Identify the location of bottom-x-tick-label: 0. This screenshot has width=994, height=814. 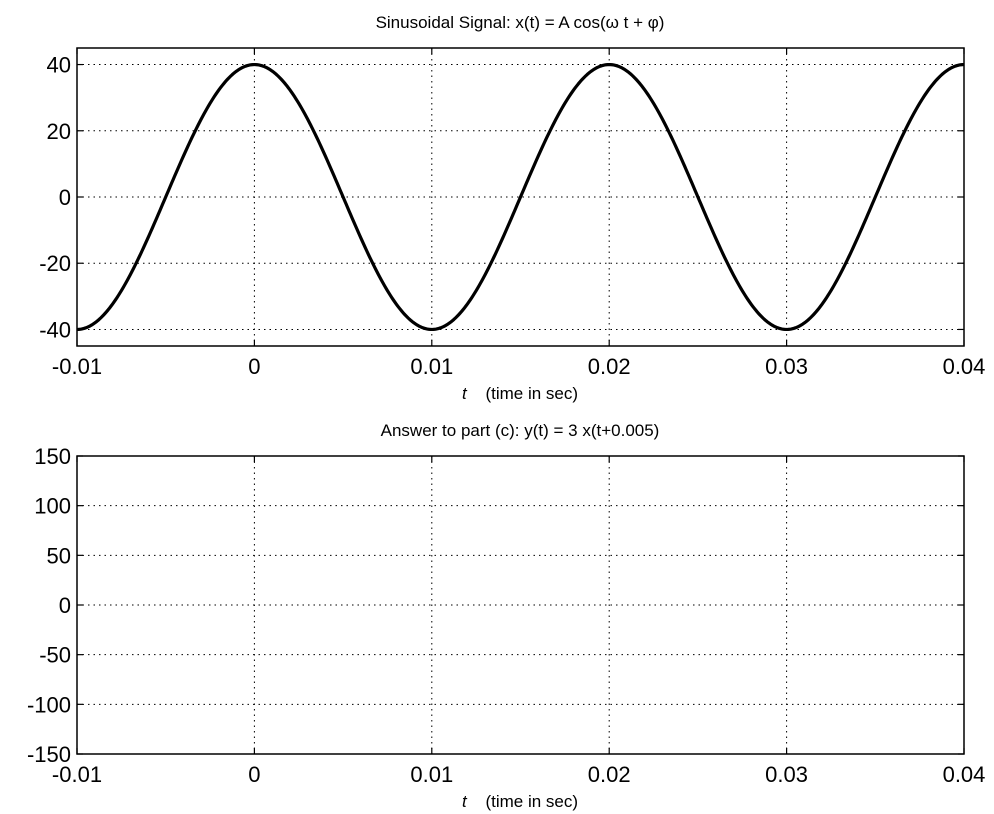
(254, 774).